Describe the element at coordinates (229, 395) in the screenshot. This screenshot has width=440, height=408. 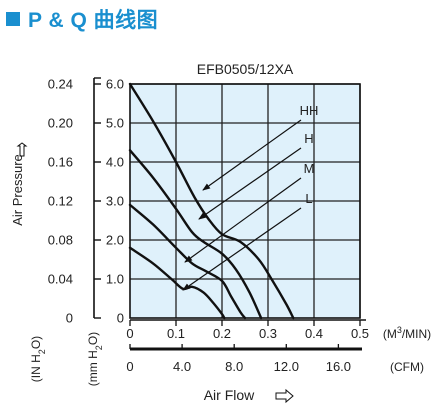
I see `x-axis-label: Air Flow` at that location.